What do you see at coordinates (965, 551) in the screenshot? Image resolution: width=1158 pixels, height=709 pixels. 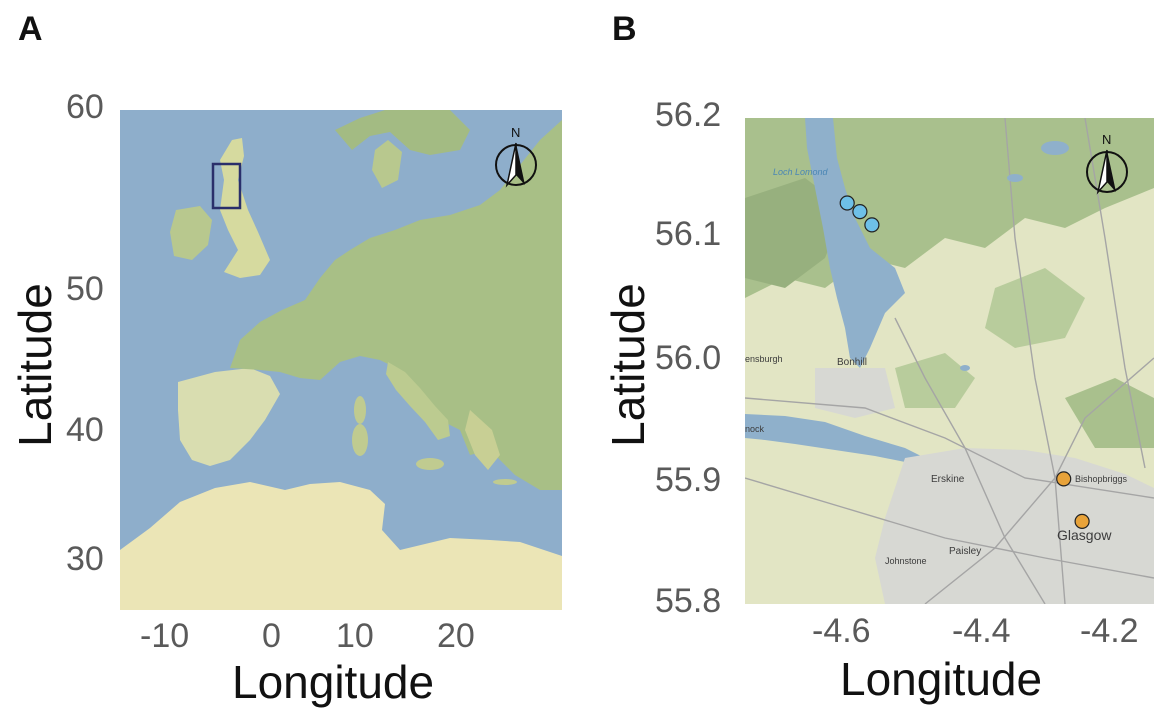 I see `place-label: Paisley` at bounding box center [965, 551].